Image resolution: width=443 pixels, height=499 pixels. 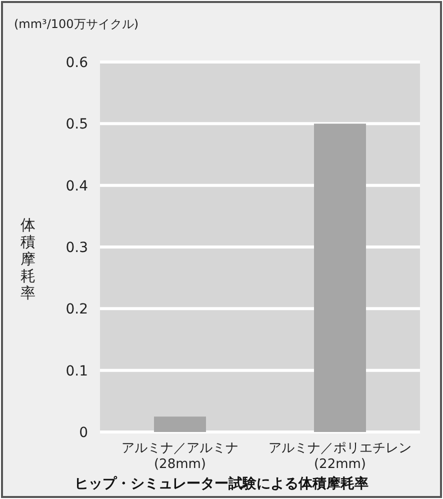 I want to click on y-tick-label: 0.3, so click(x=77, y=248).